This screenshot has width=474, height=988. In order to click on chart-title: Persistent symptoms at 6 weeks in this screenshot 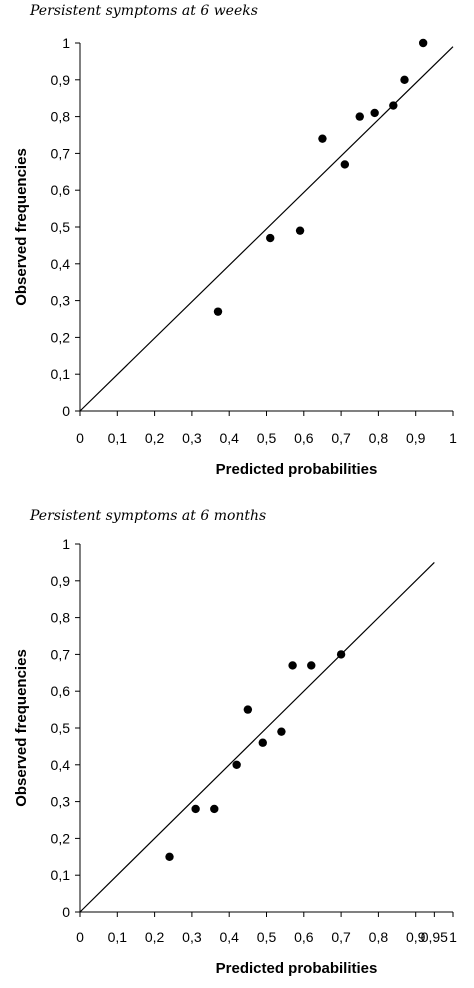, I will do `click(144, 11)`.